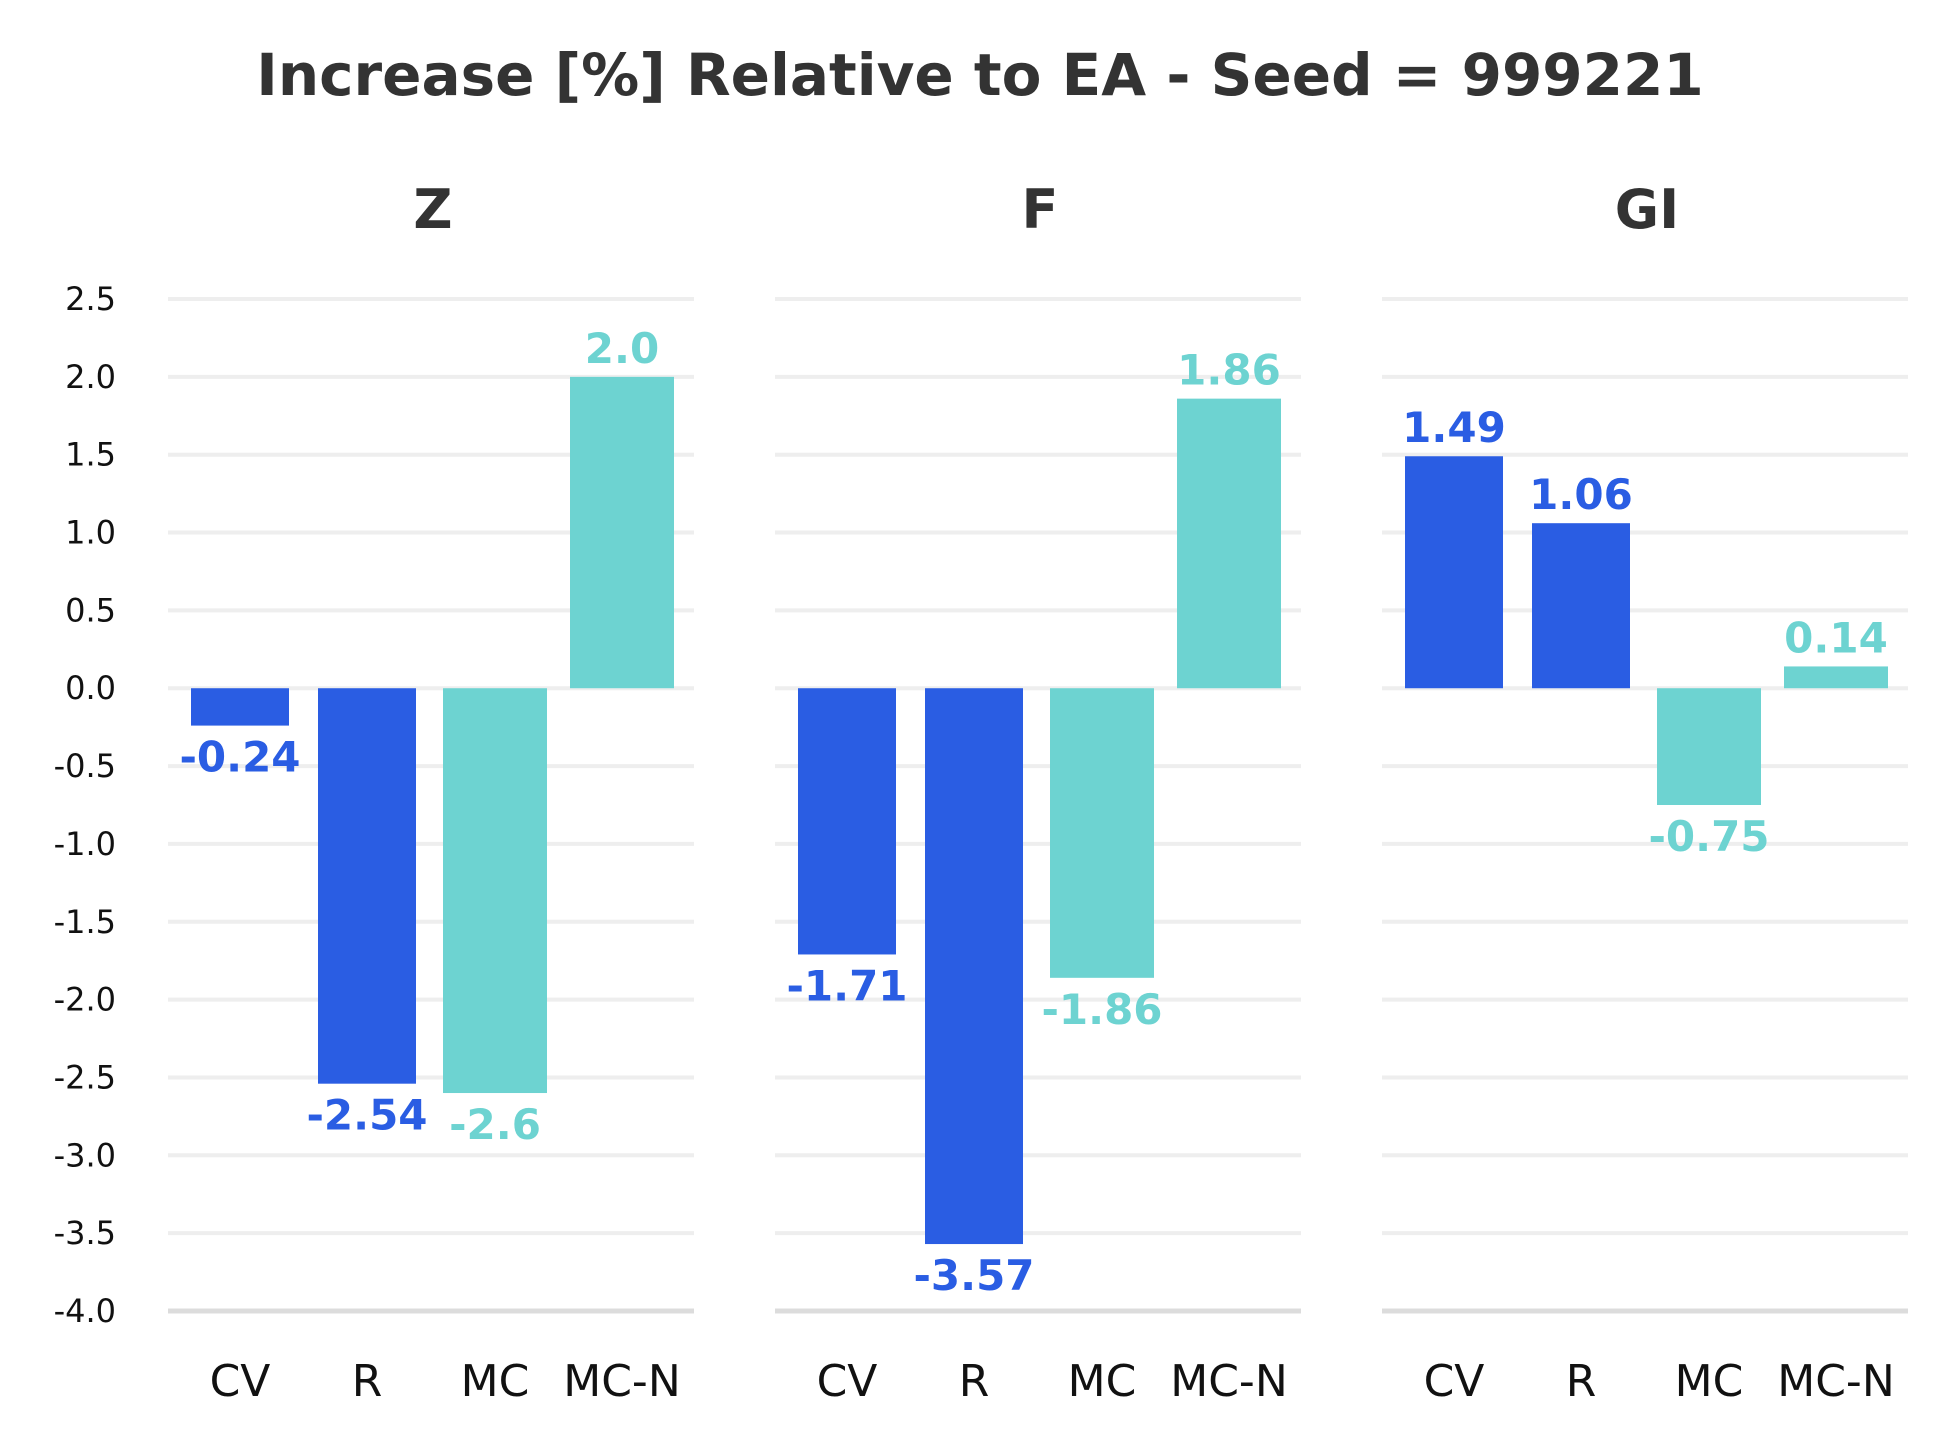 This screenshot has height=1450, width=1948. What do you see at coordinates (90, 455) in the screenshot?
I see `y-tick-label: 1.5` at bounding box center [90, 455].